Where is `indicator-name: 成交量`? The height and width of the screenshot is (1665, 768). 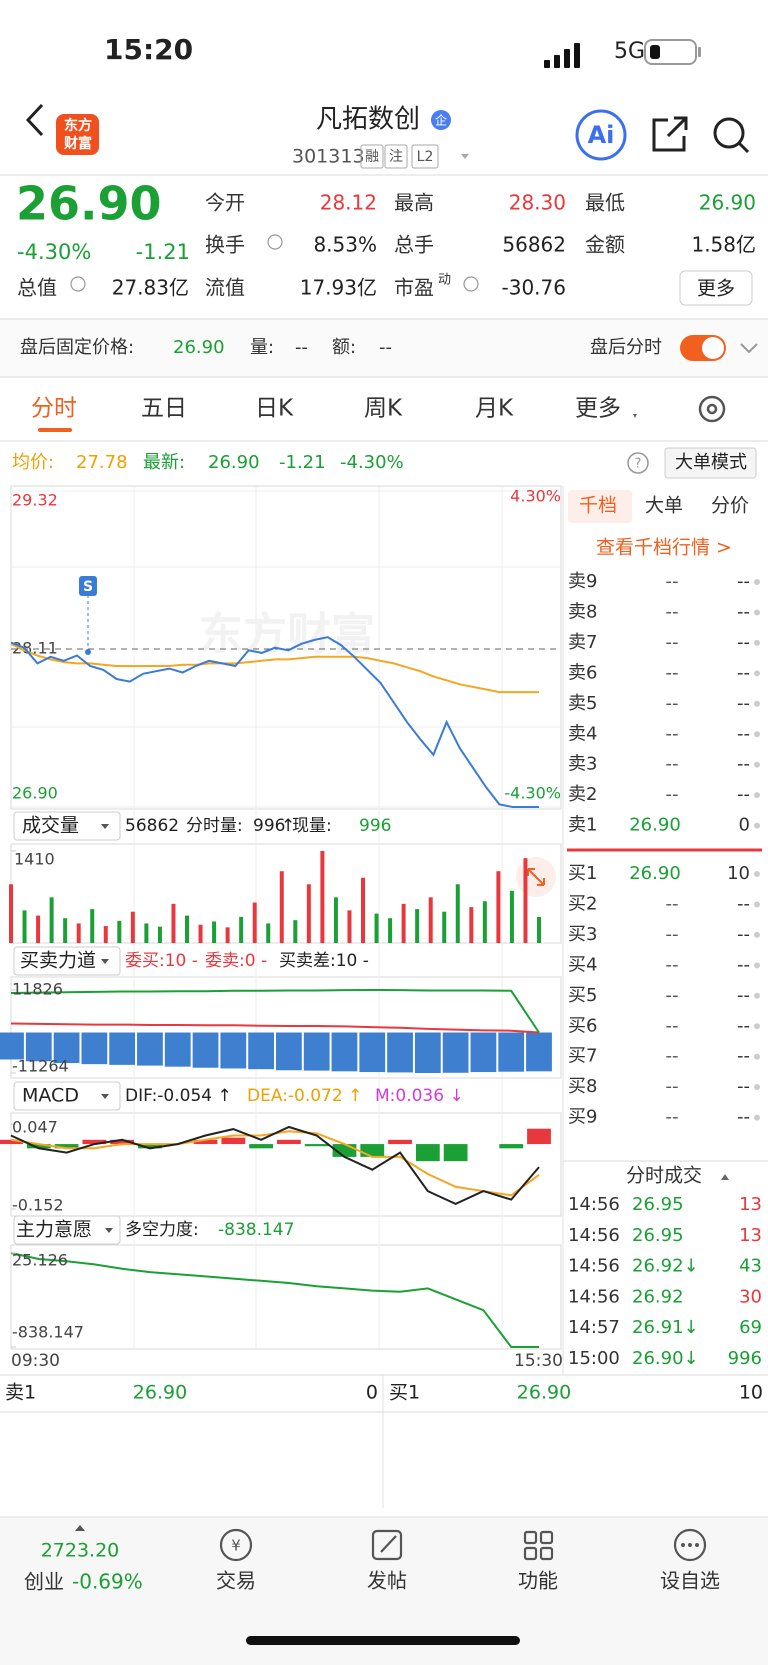 indicator-name: 成交量 is located at coordinates (50, 826).